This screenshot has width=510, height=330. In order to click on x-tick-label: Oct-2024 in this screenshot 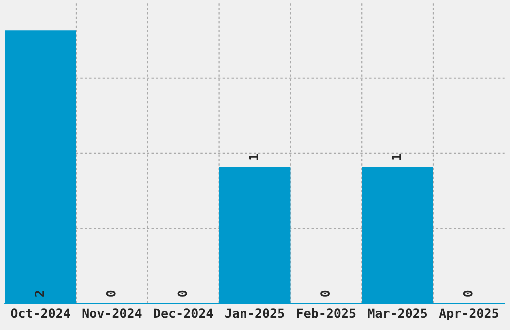, I will do `click(40, 313)`.